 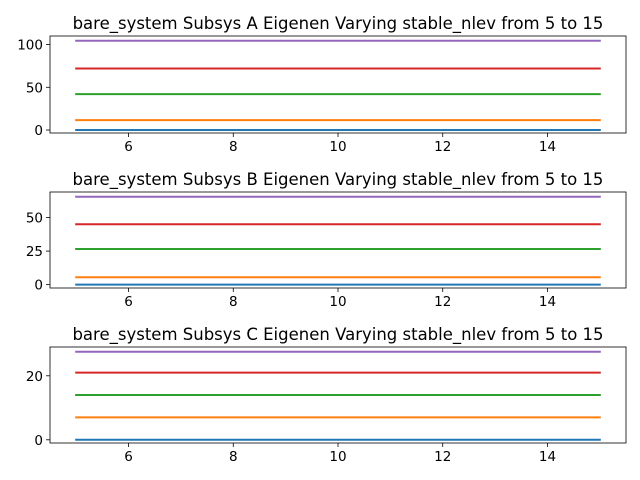 I want to click on y-tick-label: 25, so click(x=34, y=252).